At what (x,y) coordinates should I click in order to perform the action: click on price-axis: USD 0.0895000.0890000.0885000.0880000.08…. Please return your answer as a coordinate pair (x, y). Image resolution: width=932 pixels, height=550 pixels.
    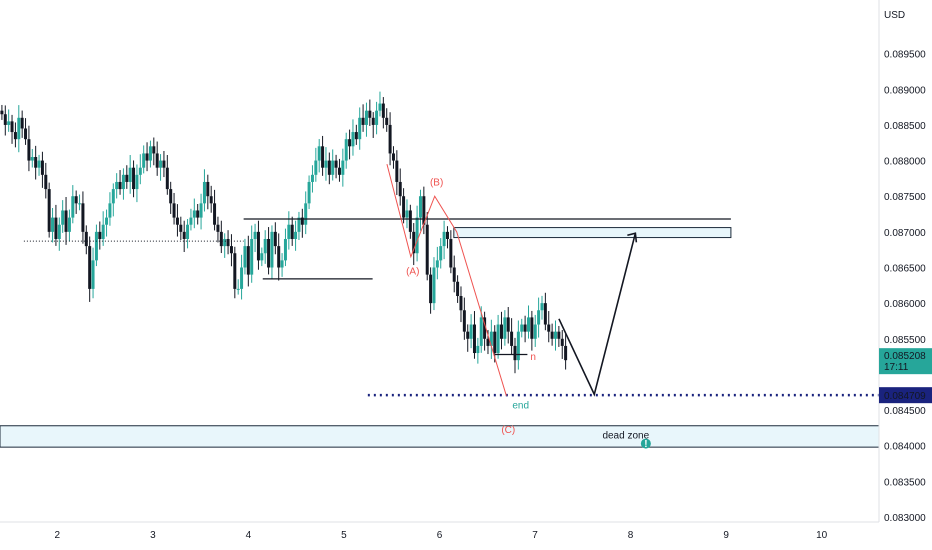
    Looking at the image, I should click on (902, 262).